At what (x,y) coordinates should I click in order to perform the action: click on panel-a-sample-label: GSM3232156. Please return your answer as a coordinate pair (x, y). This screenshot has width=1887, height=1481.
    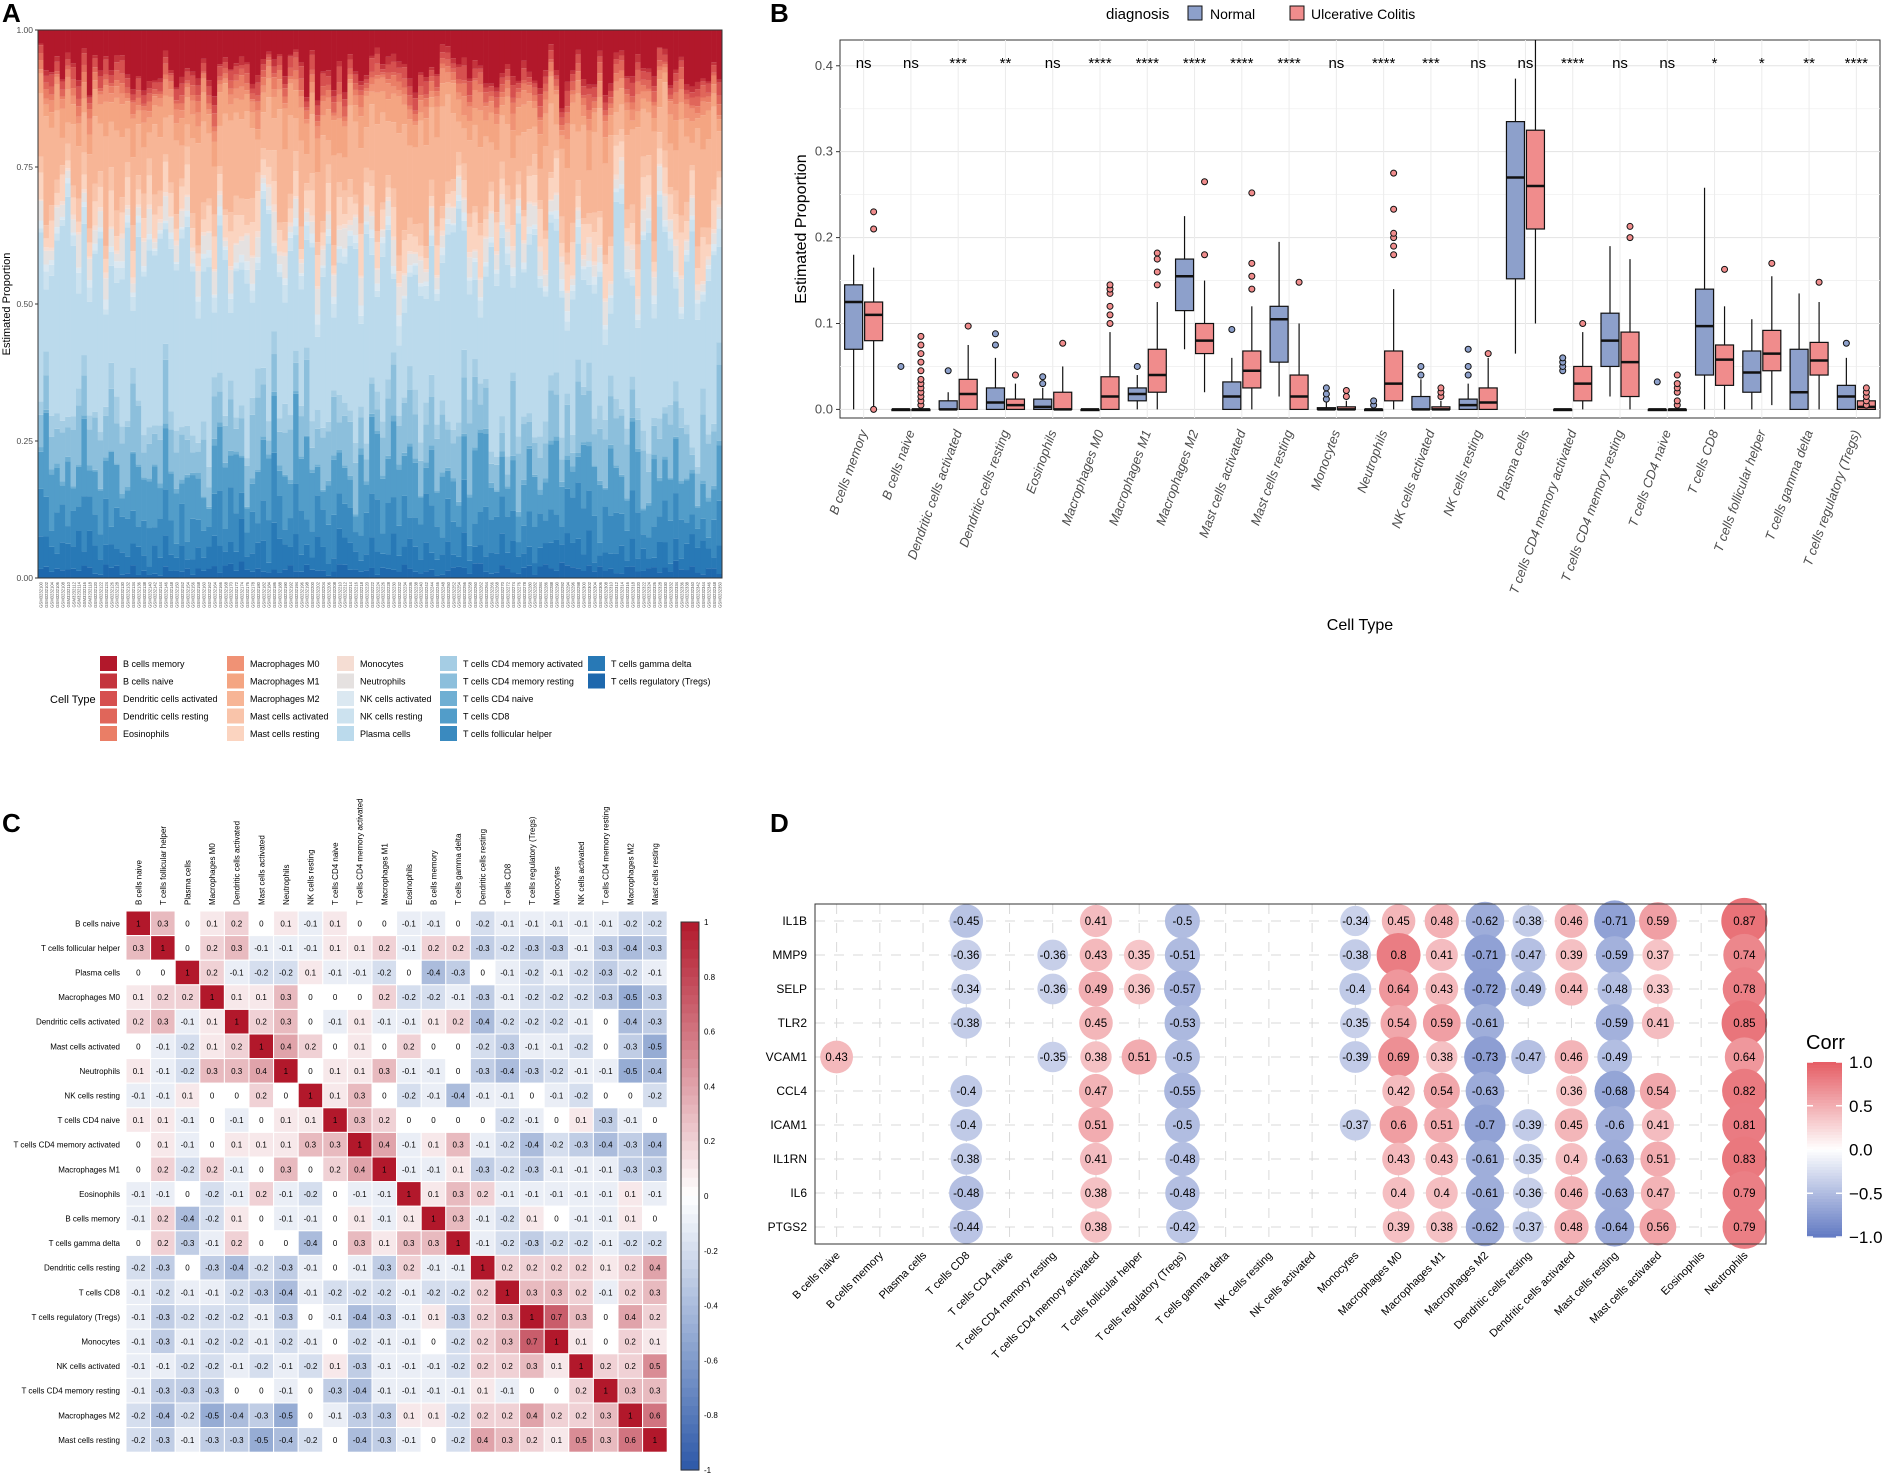
    Looking at the image, I should click on (193, 594).